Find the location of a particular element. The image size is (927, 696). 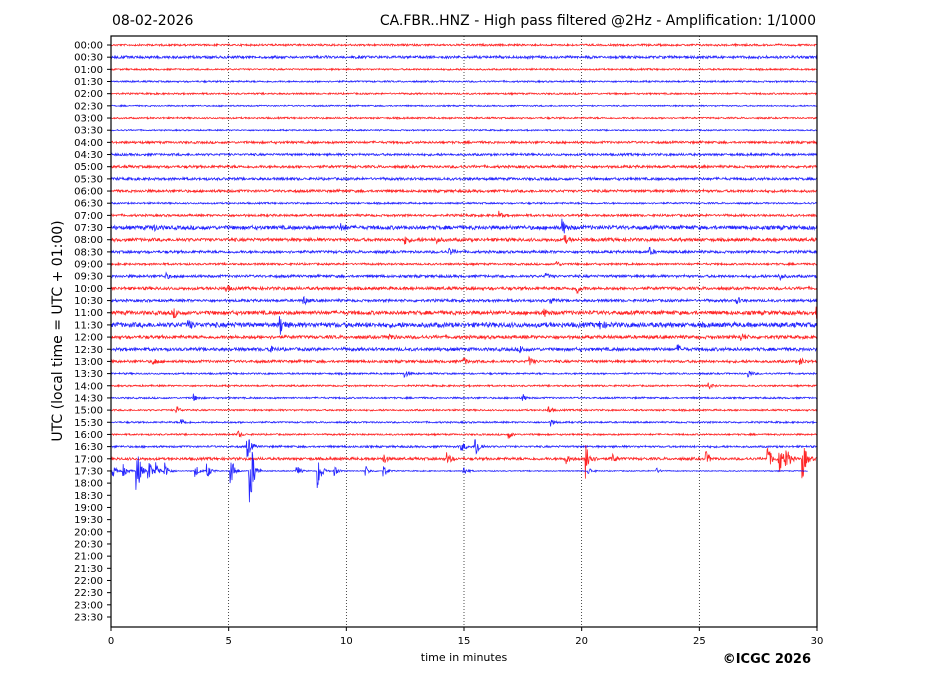

y-tick-label: 09:30 is located at coordinates (88, 277).